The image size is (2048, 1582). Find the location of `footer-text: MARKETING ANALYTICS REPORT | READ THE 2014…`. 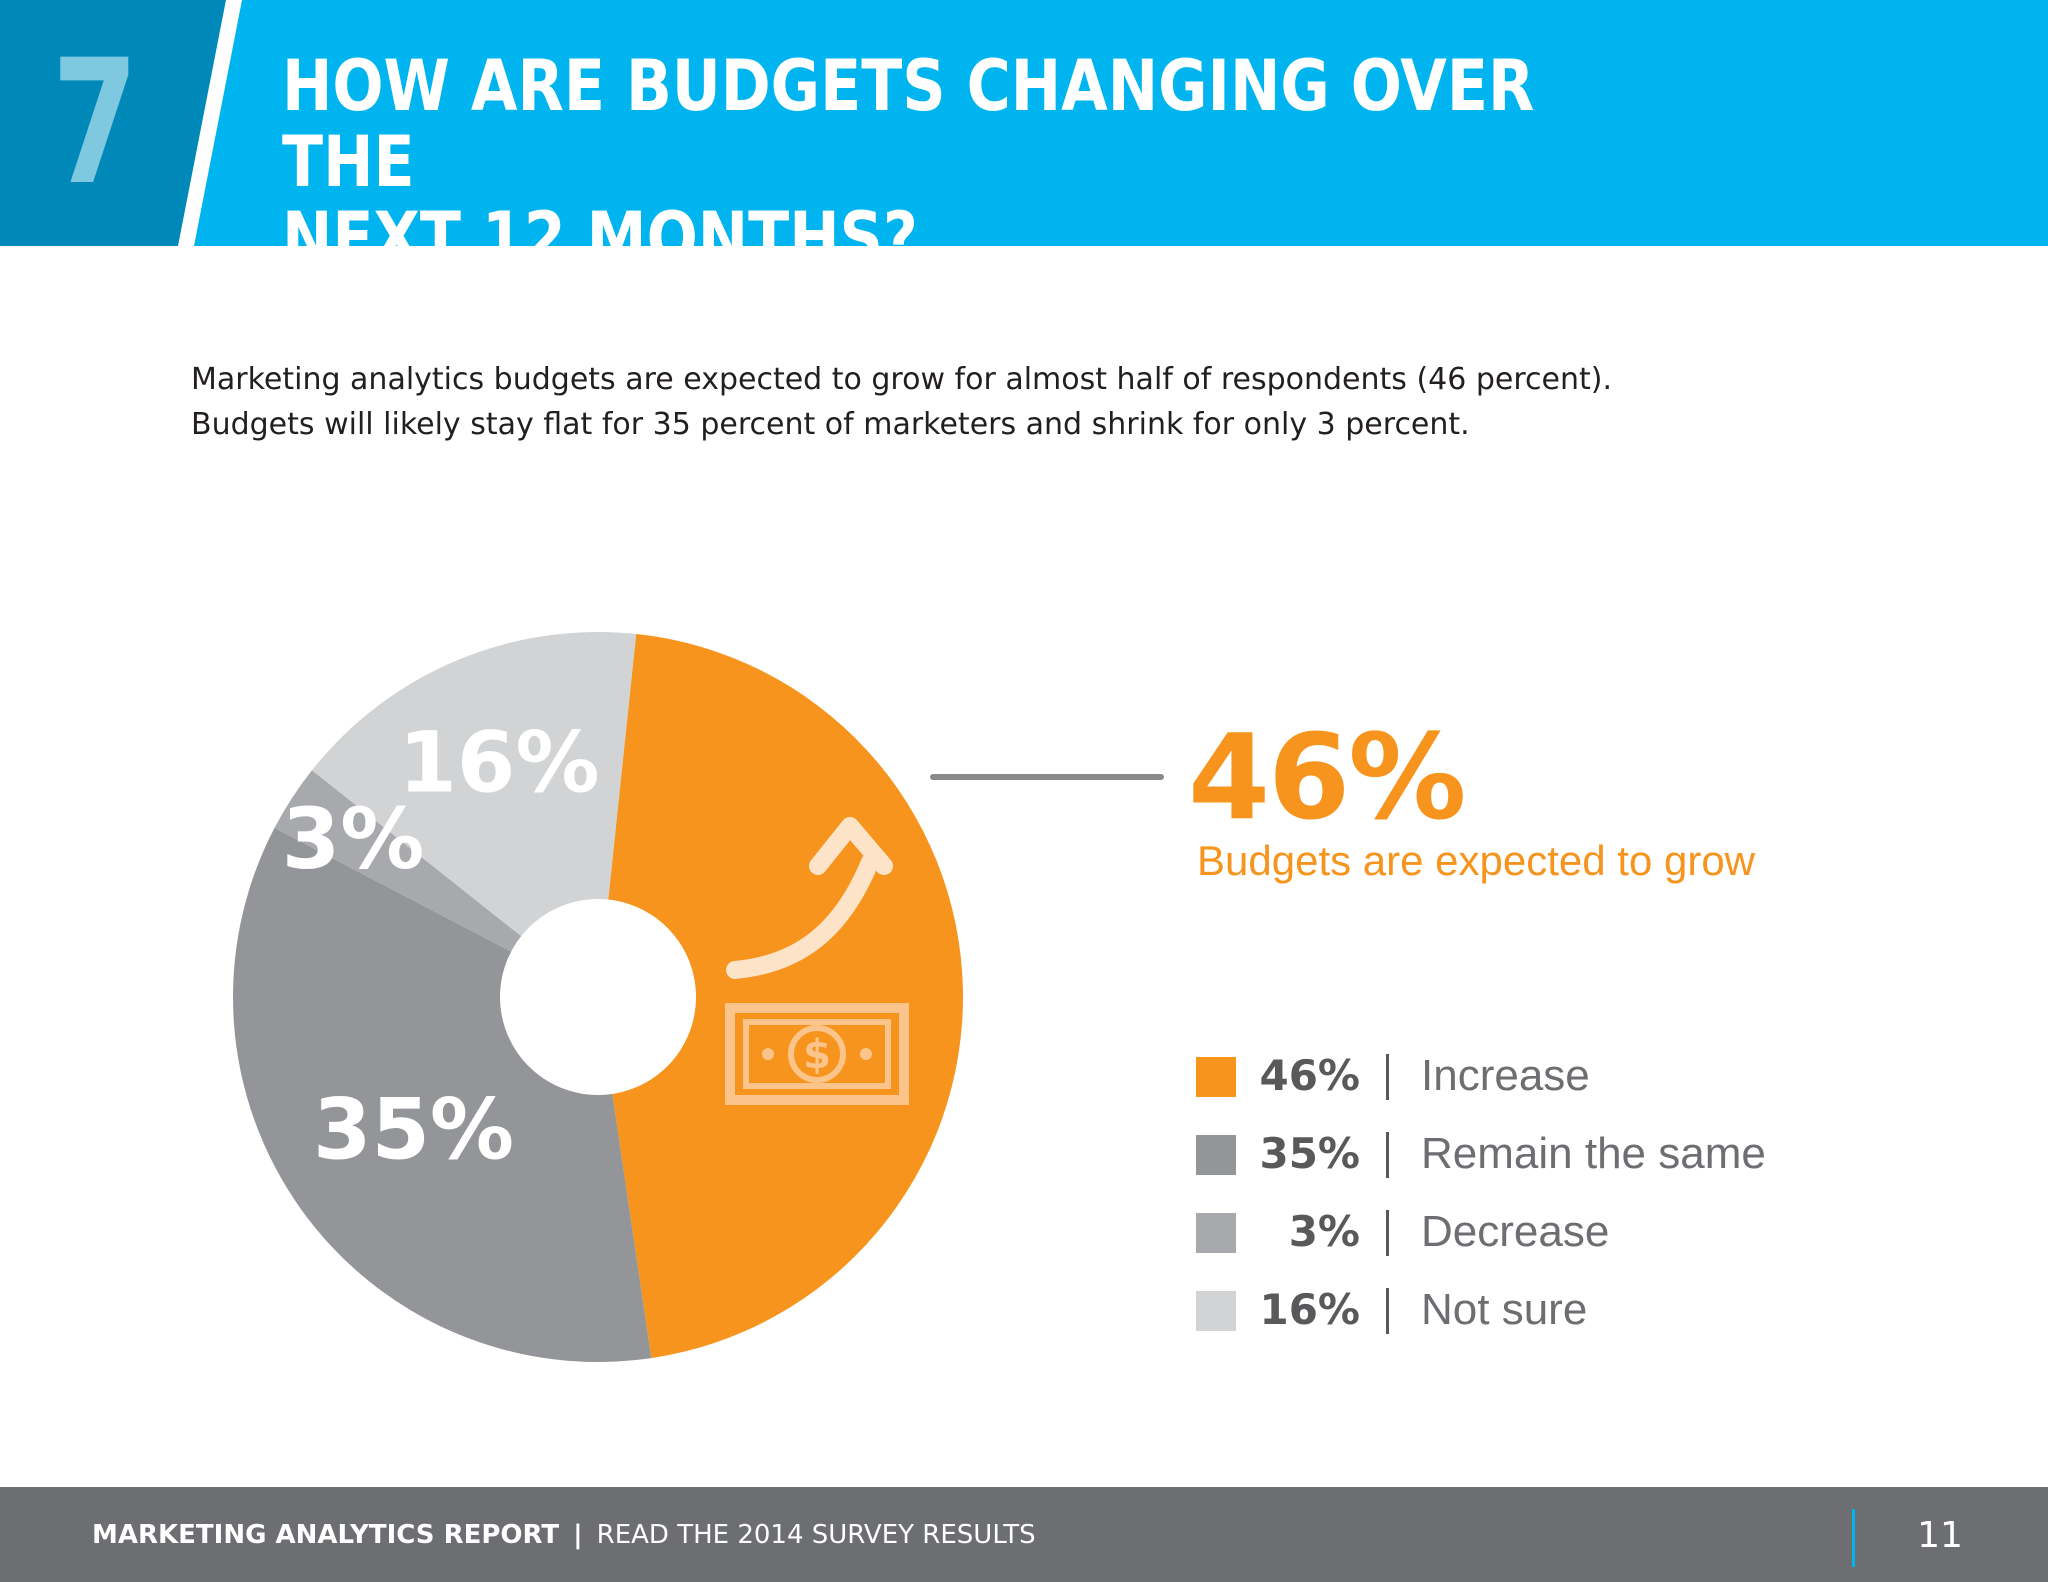

footer-text: MARKETING ANALYTICS REPORT | READ THE 2014… is located at coordinates (564, 1535).